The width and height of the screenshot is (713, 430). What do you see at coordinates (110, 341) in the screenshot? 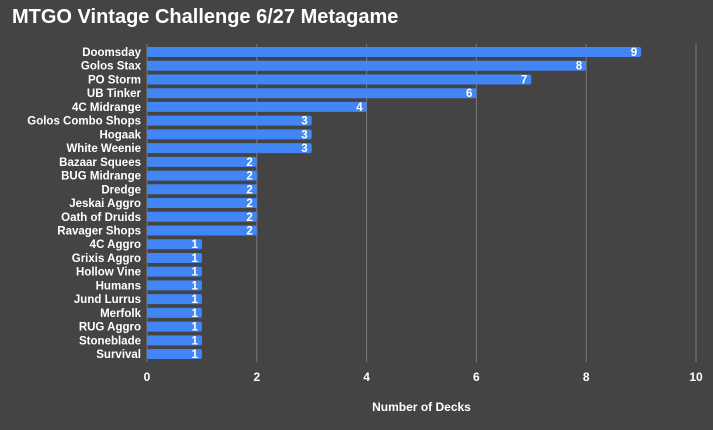
I see `category-label: Stoneblade` at bounding box center [110, 341].